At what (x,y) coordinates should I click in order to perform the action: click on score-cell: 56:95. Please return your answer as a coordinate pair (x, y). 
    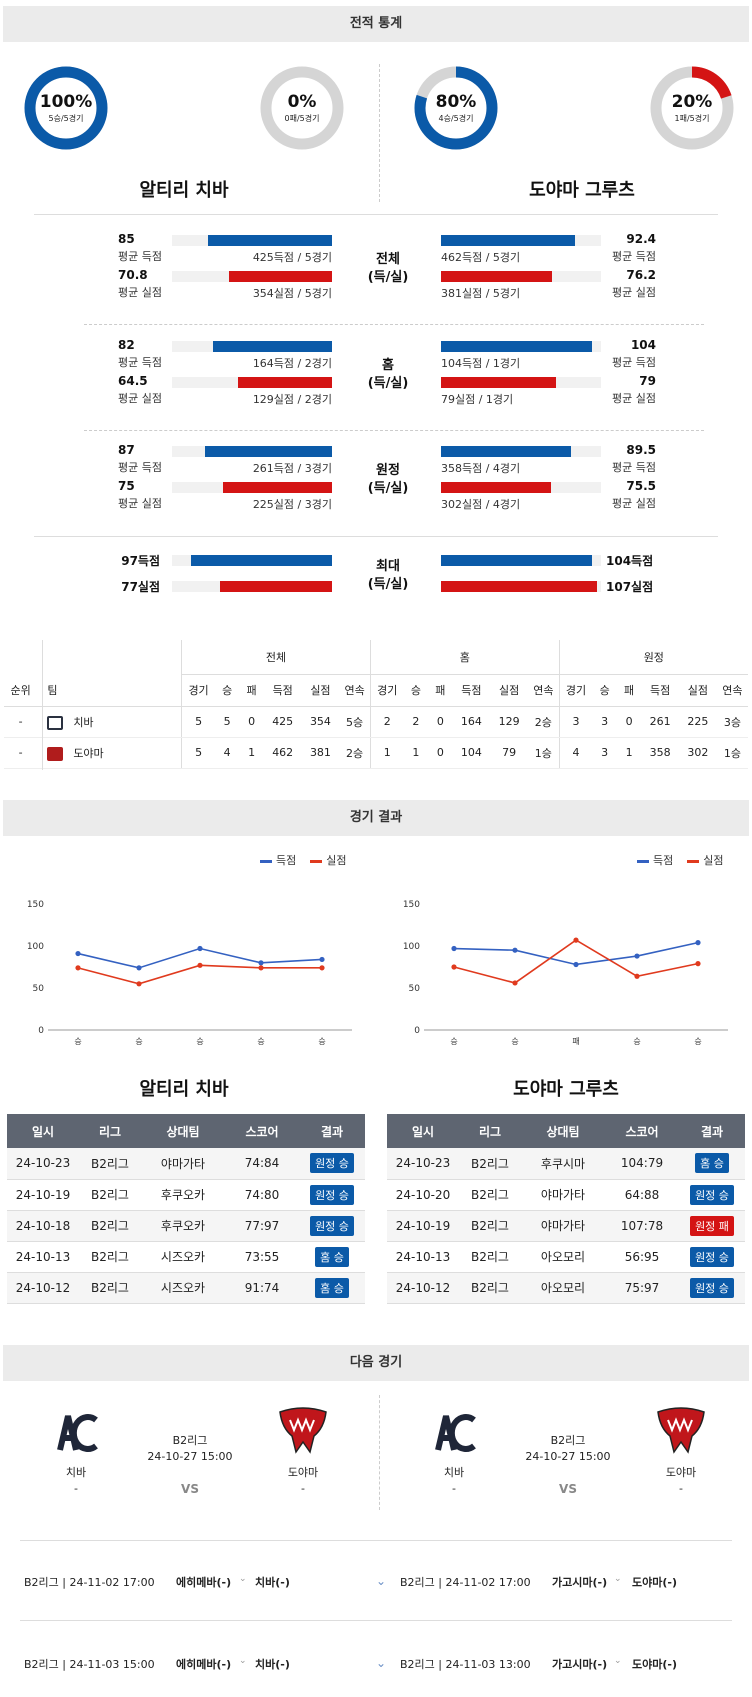
    Looking at the image, I should click on (642, 1257).